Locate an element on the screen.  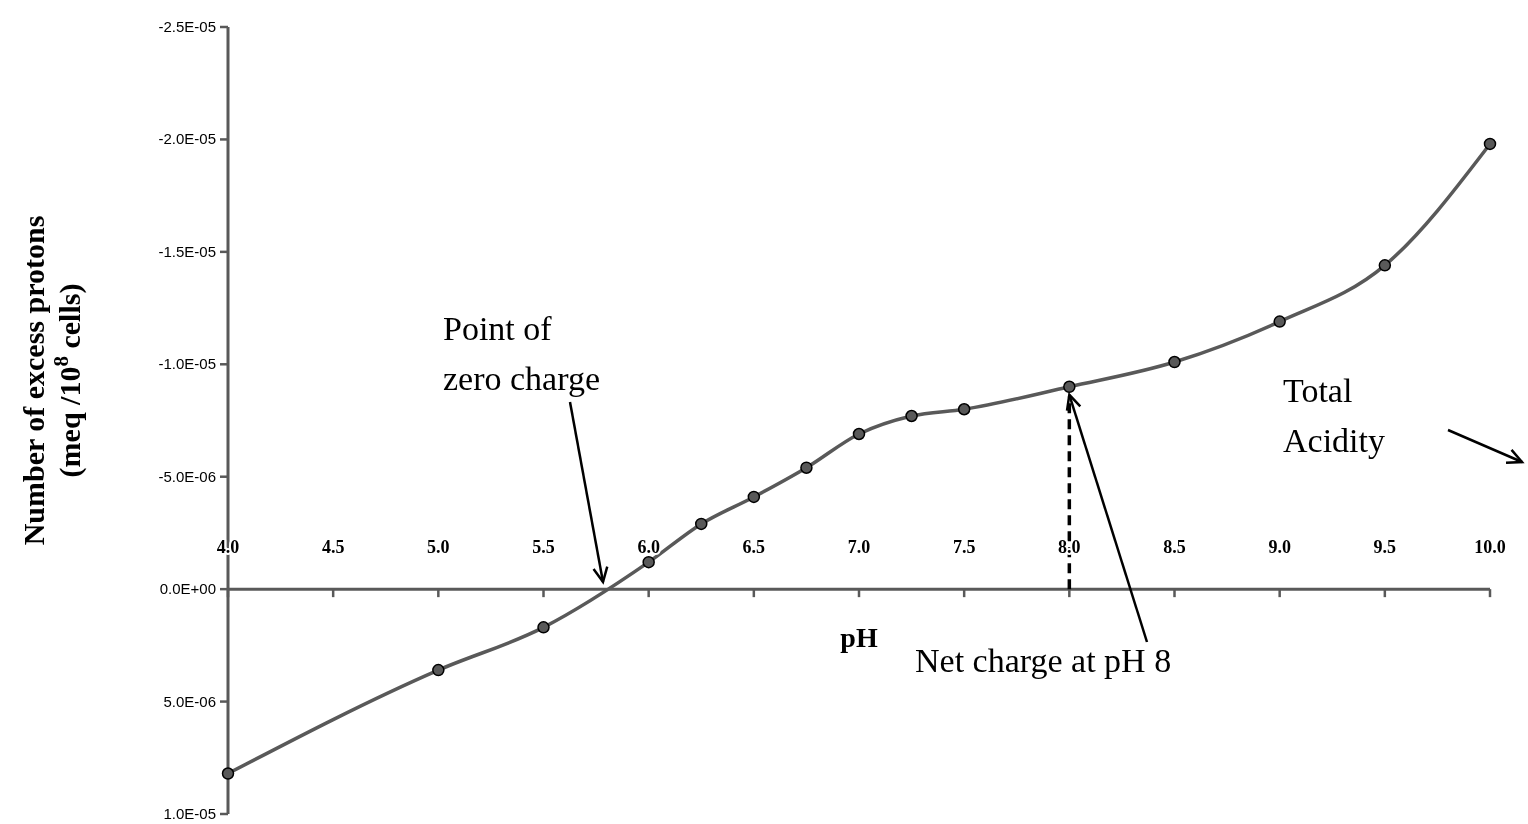
x-tick-label: 7.0 is located at coordinates (859, 547).